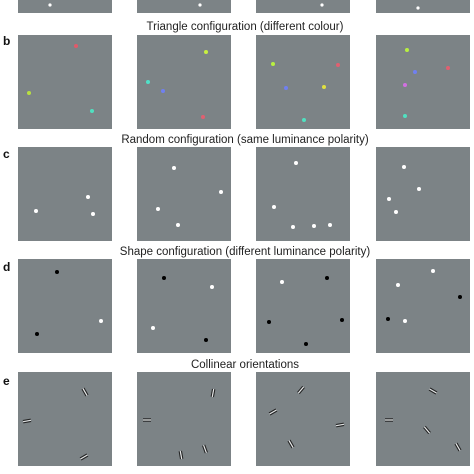 The height and width of the screenshot is (474, 474). Describe the element at coordinates (6, 267) in the screenshot. I see `panel-letter: d` at that location.